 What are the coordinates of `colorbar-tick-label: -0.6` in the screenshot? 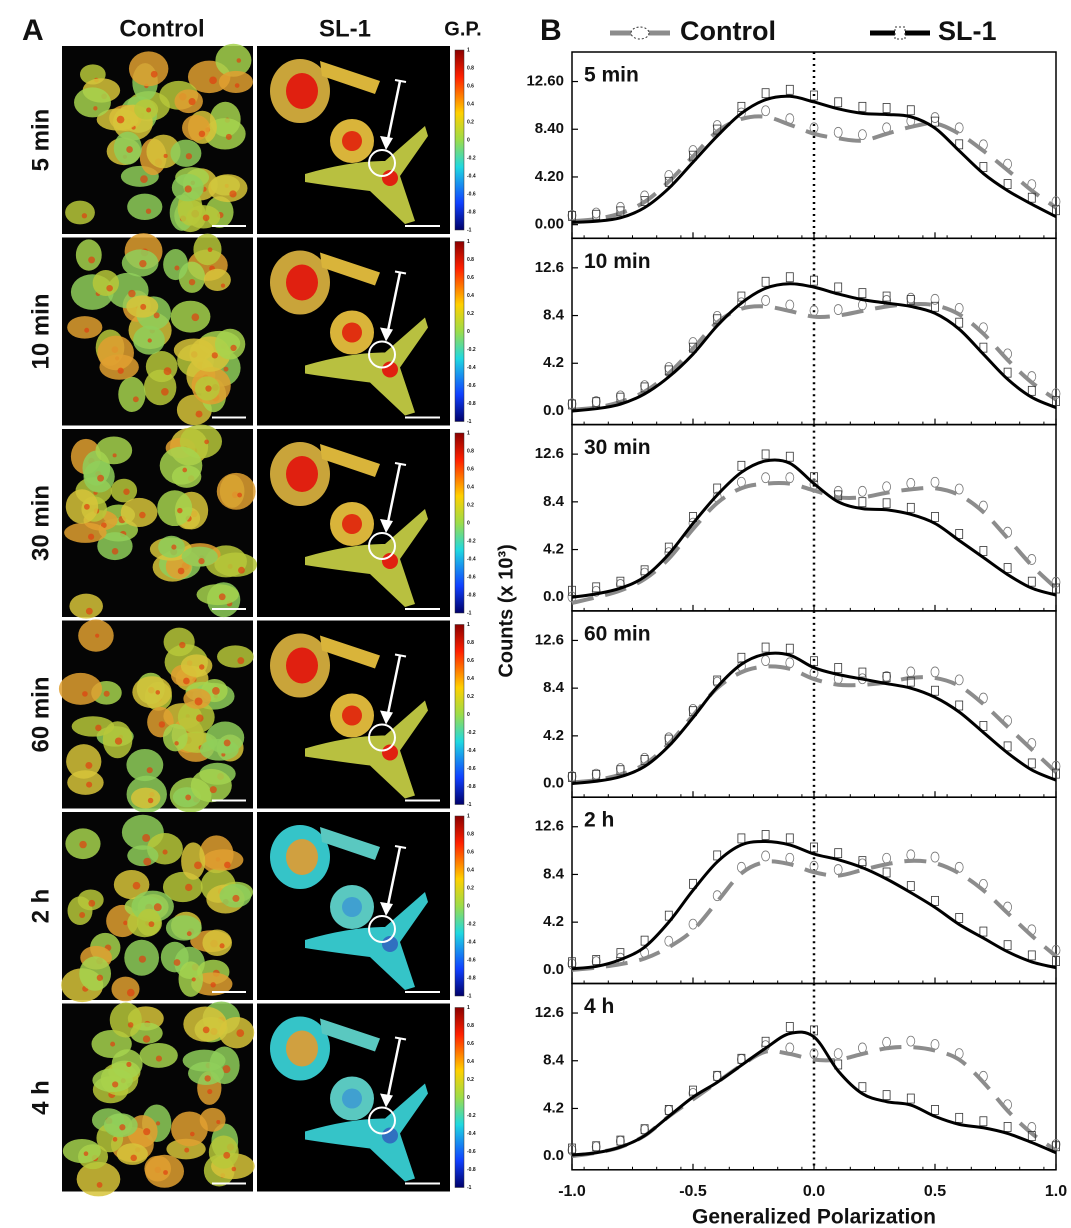 It's located at (471, 386).